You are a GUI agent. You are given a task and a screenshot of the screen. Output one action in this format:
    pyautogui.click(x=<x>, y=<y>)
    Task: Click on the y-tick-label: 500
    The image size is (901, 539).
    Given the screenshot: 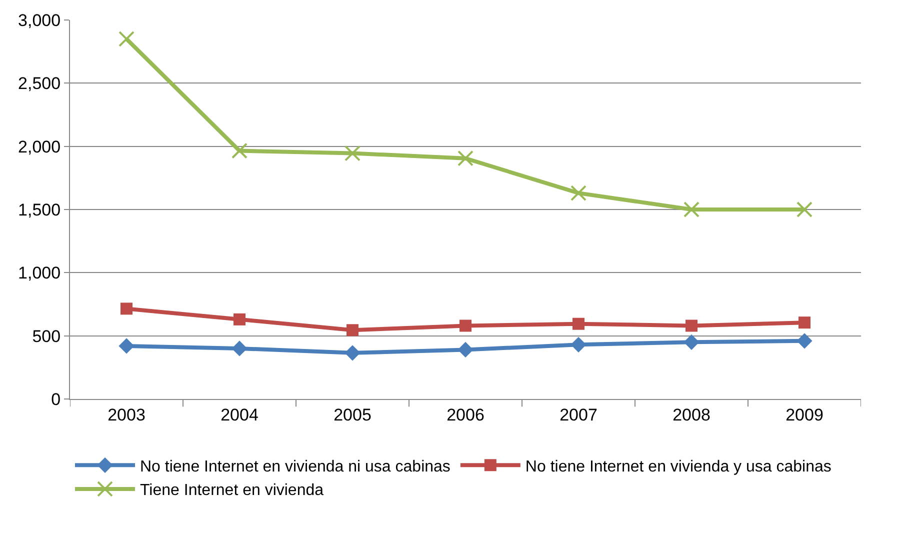 What is the action you would take?
    pyautogui.click(x=46, y=336)
    